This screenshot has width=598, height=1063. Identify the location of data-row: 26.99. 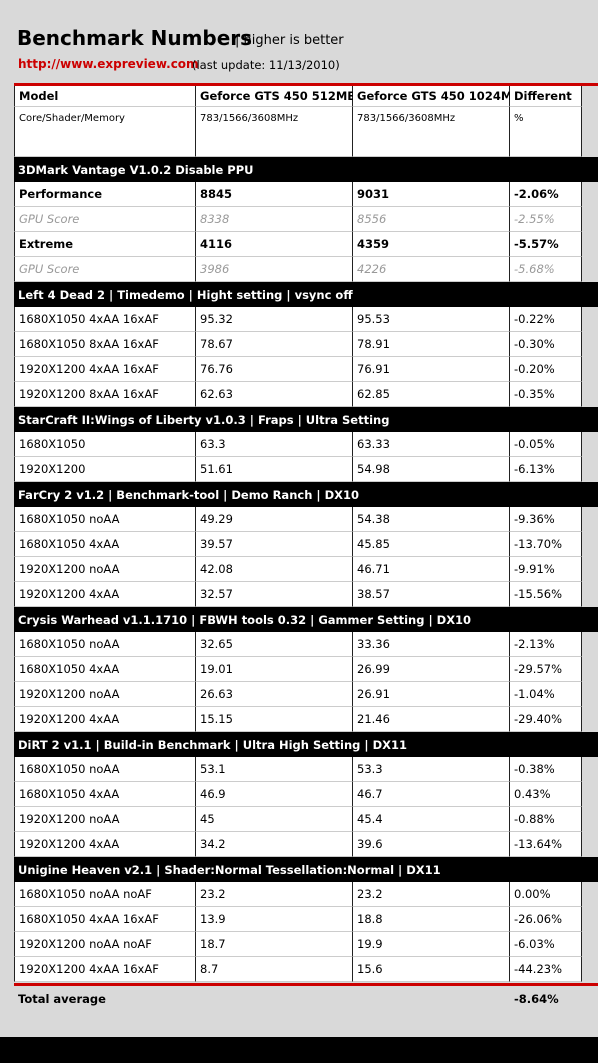
(431, 669).